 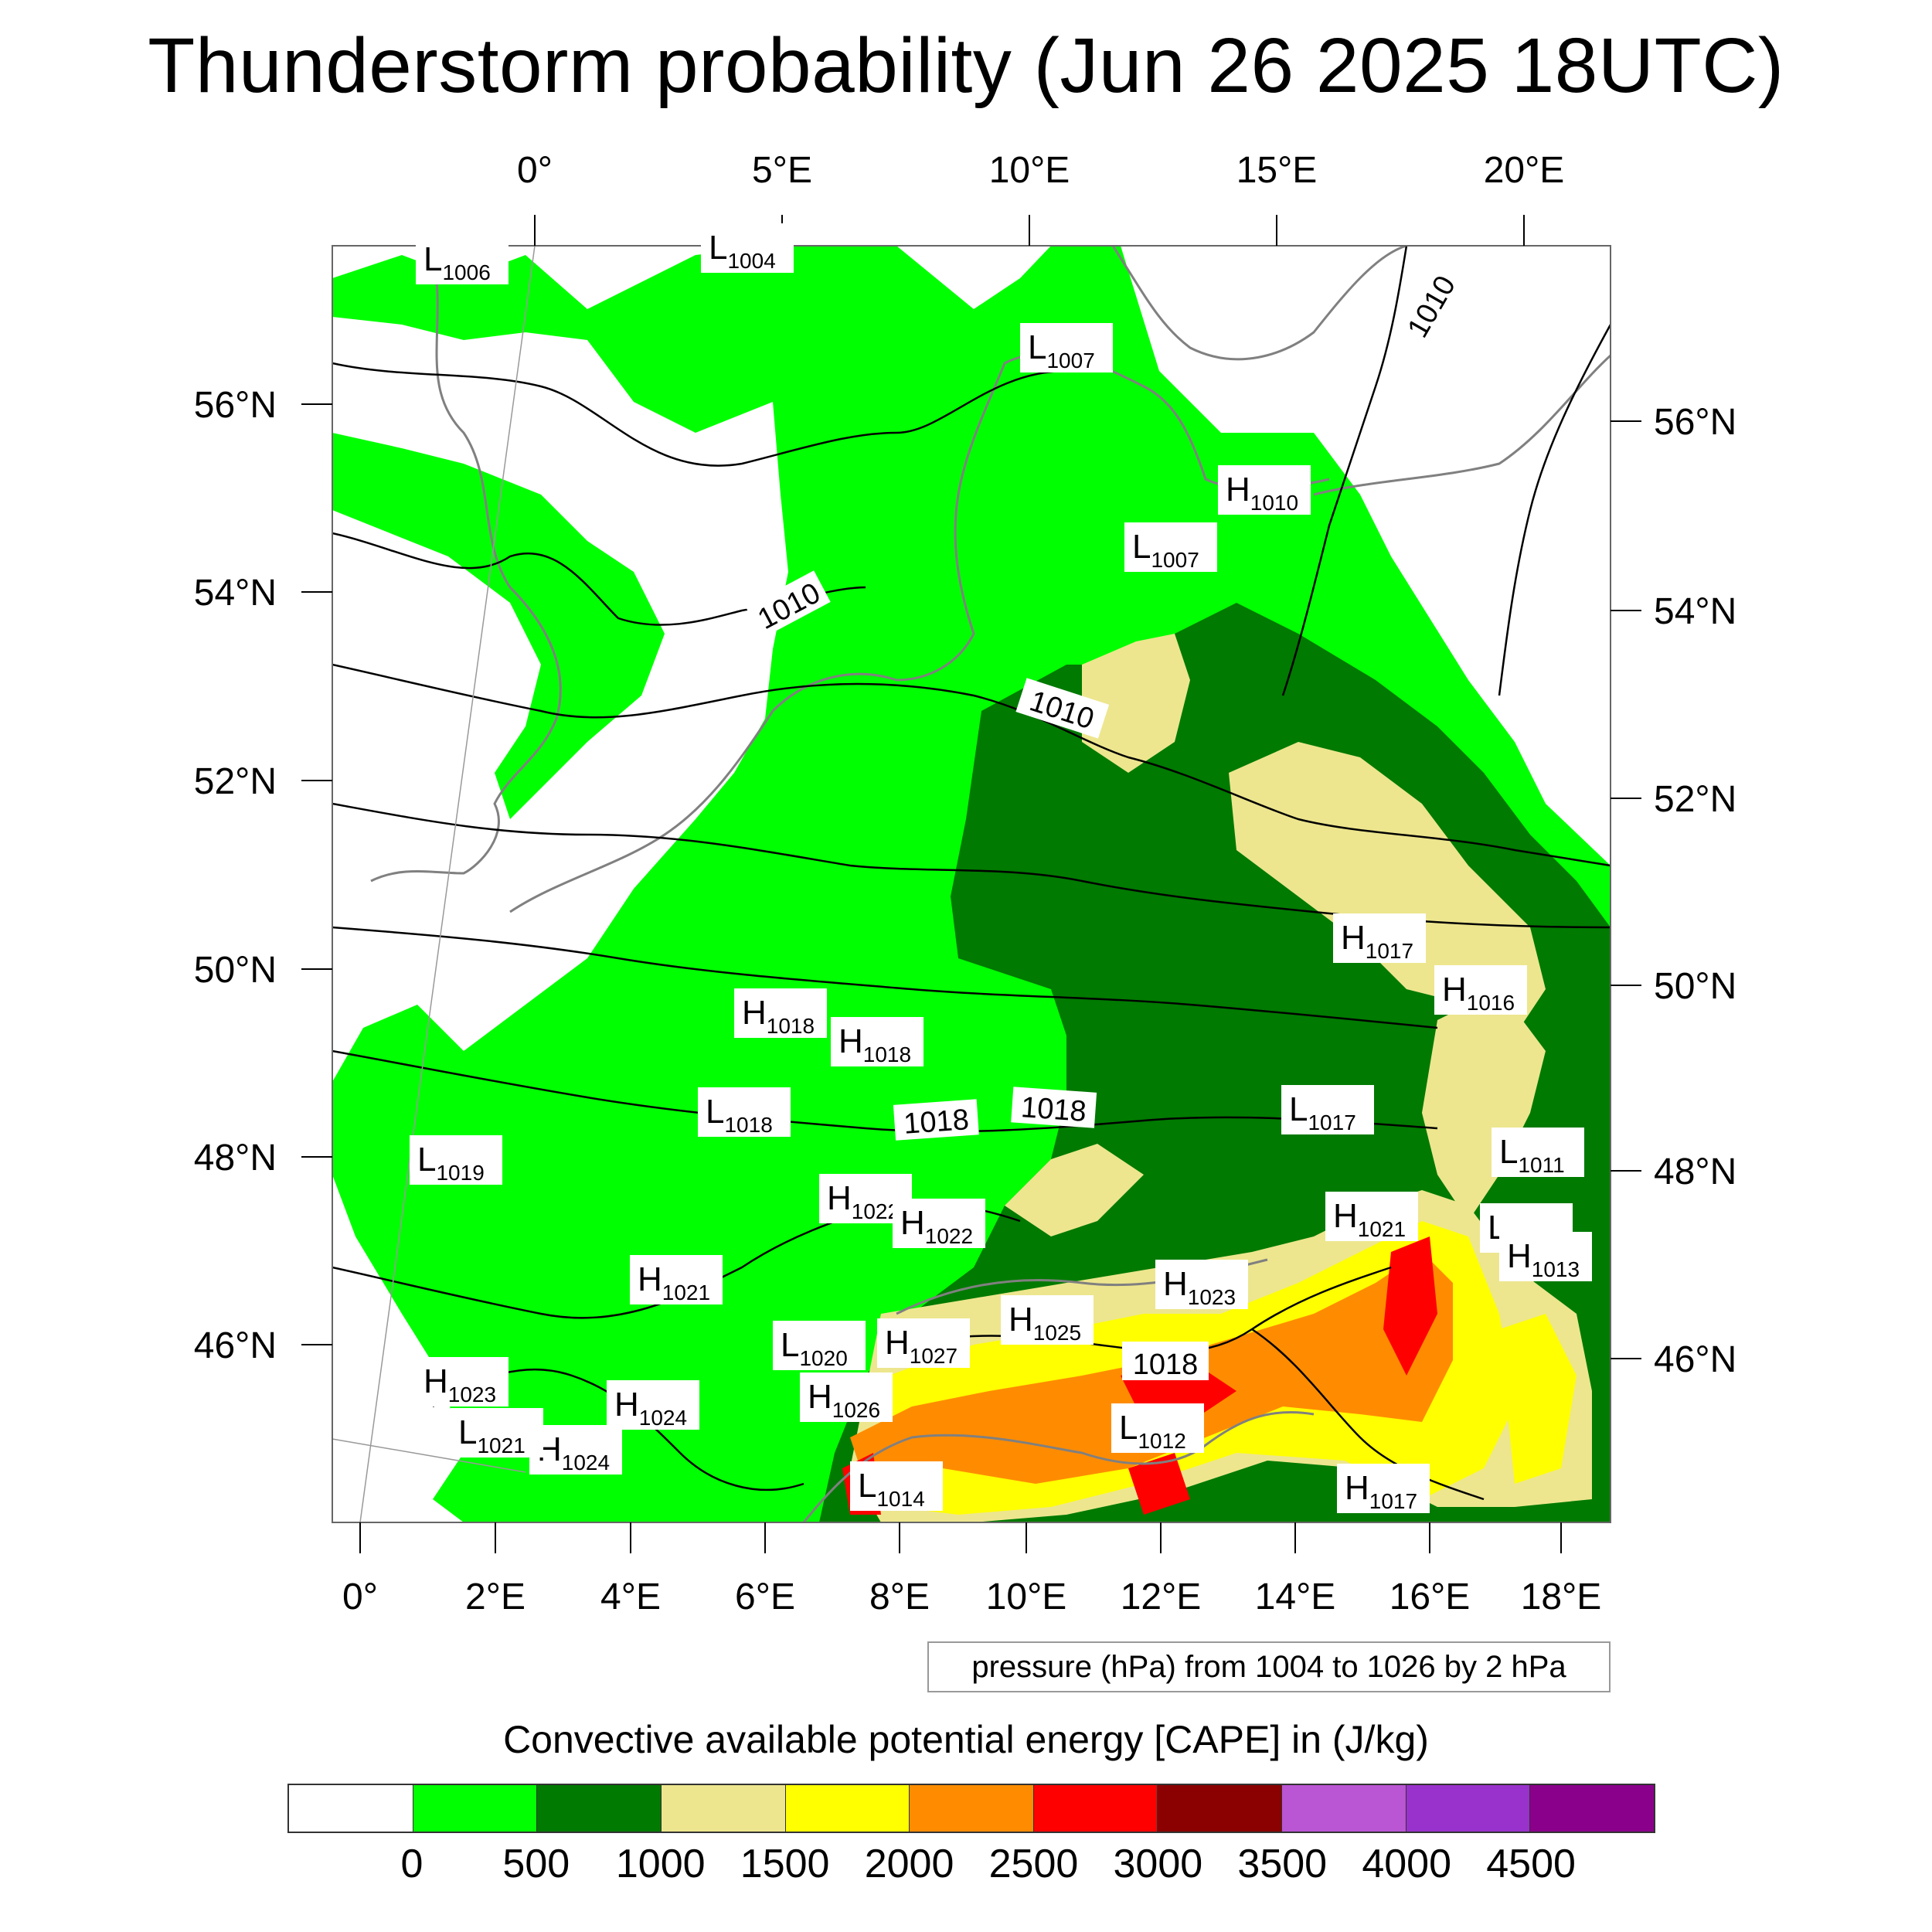 I want to click on high-pressure-center: H1017, so click(x=1377, y=941).